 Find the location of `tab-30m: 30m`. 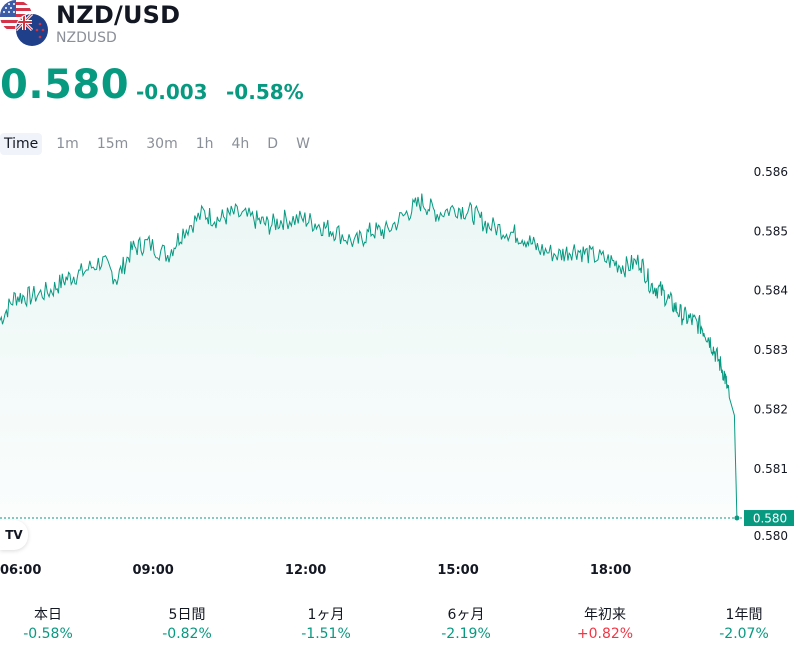

tab-30m: 30m is located at coordinates (162, 144).